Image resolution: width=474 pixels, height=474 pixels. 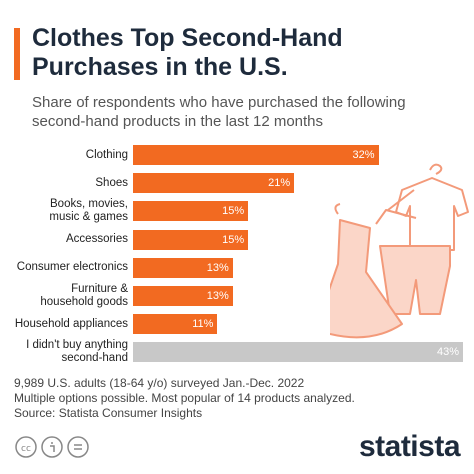 What do you see at coordinates (84, 295) in the screenshot?
I see `category-label: Furniture & household goods` at bounding box center [84, 295].